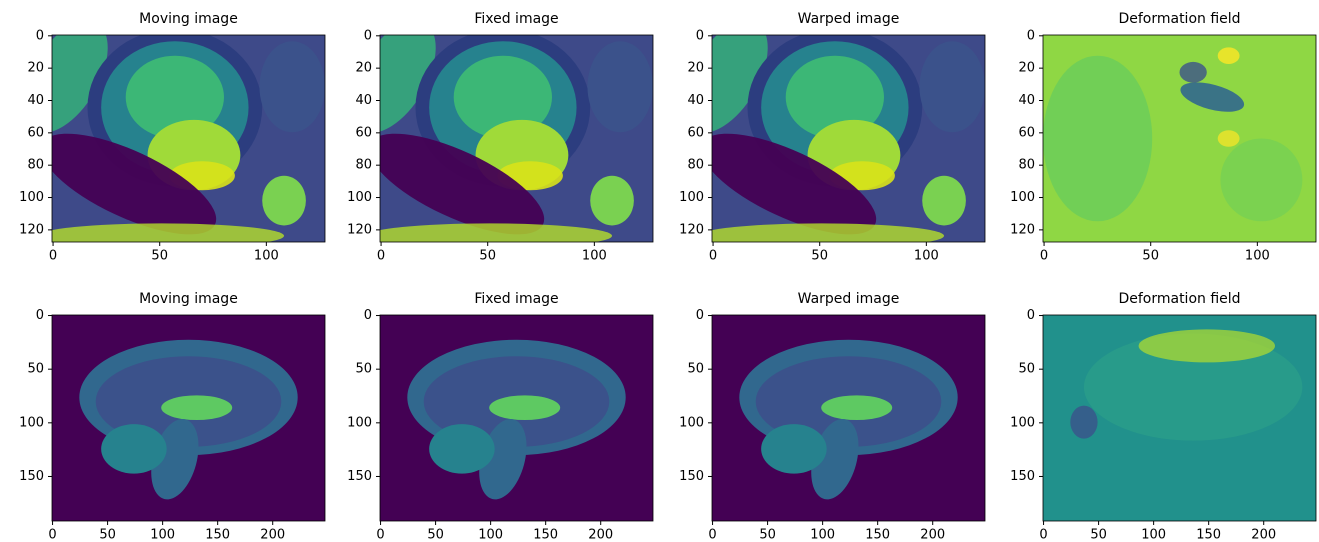  I want to click on subplot: Moving image 0 50 100 0 20 40 60 80 100 120, so click(172, 137).